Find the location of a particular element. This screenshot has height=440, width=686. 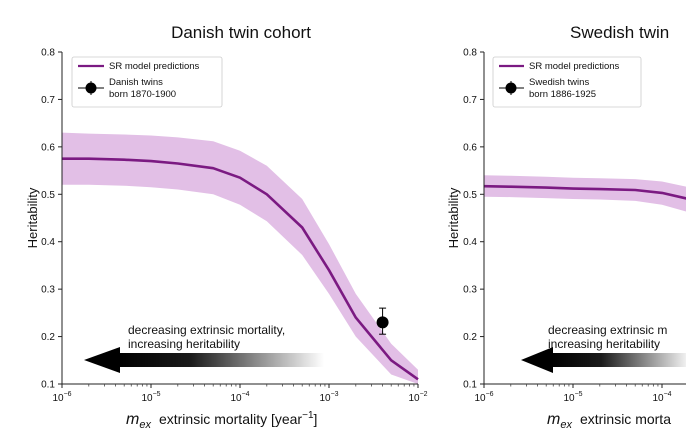

x-tick-label: 10⁻³ is located at coordinates (328, 397).